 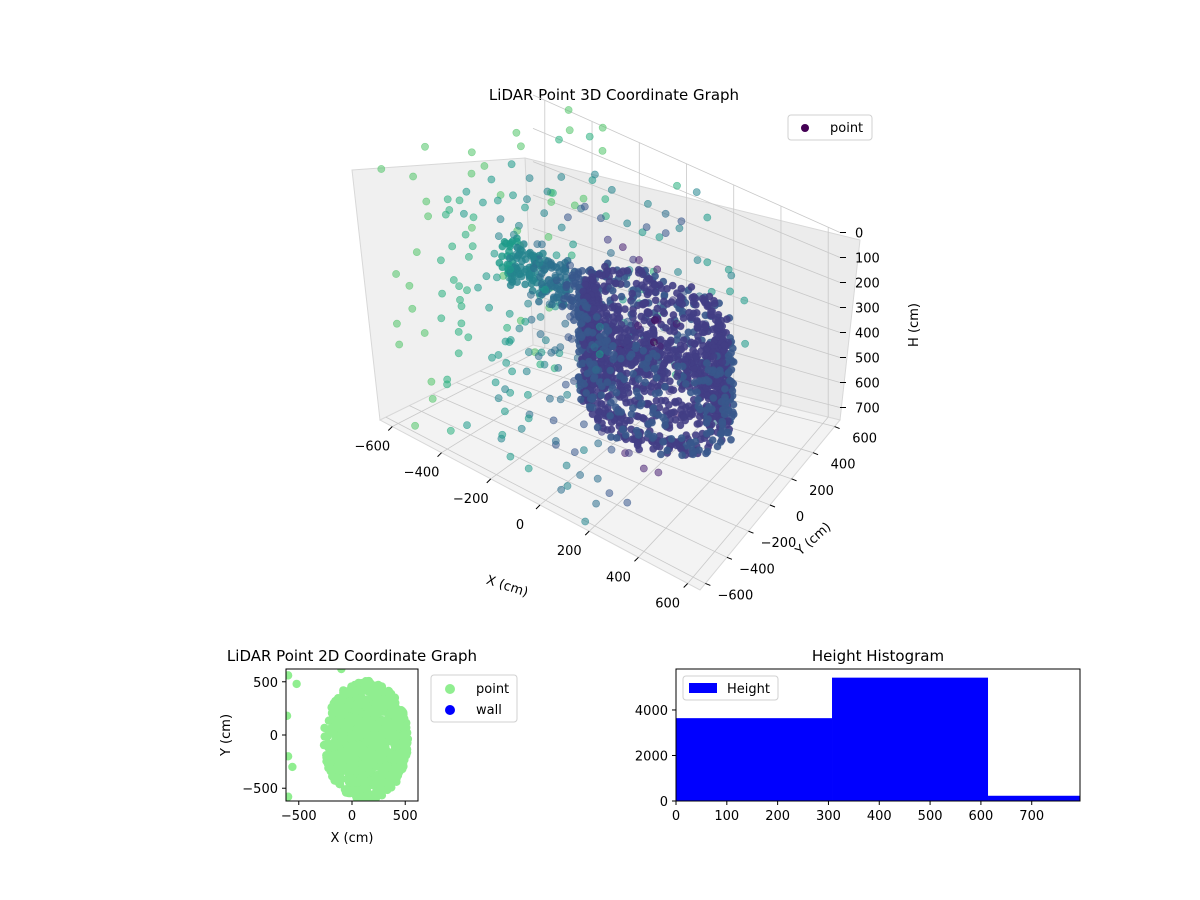 What do you see at coordinates (878, 656) in the screenshot?
I see `histogram-title: Height Histogram` at bounding box center [878, 656].